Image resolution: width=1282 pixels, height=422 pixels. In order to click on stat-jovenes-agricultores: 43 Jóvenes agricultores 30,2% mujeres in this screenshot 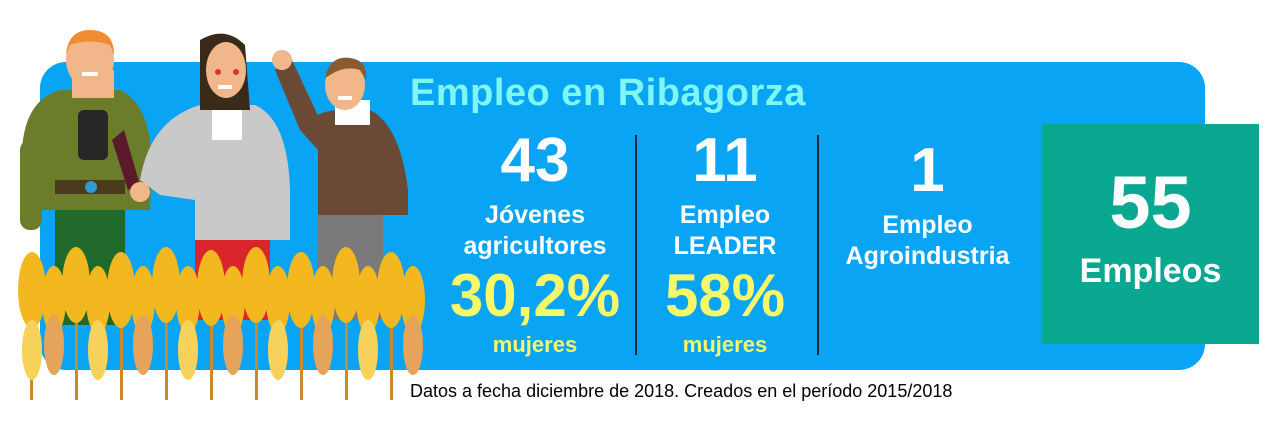, I will do `click(535, 244)`.